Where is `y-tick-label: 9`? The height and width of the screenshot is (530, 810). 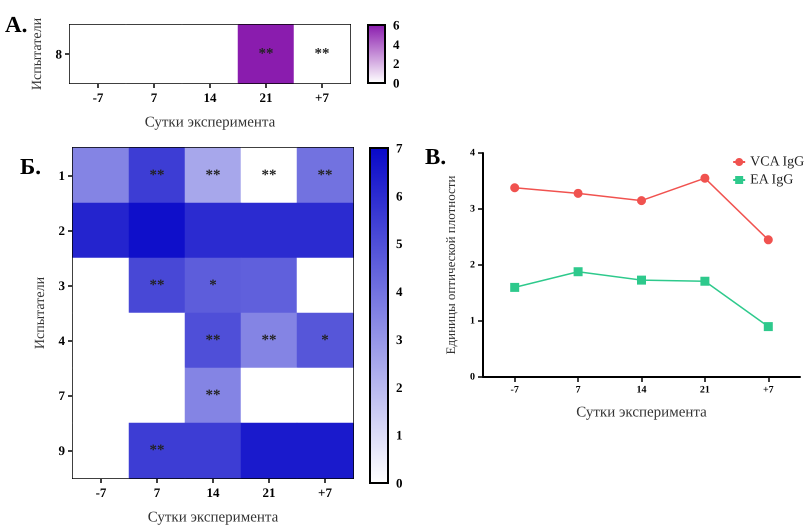
y-tick-label: 9 is located at coordinates (62, 450).